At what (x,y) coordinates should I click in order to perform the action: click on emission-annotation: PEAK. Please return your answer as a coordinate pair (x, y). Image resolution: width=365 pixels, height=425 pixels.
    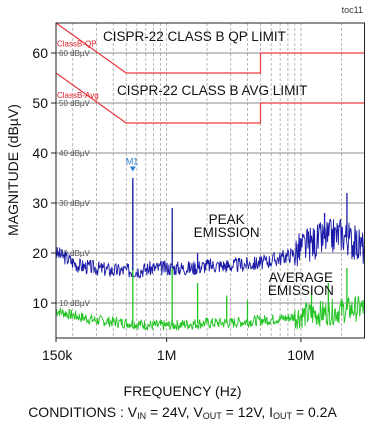
    Looking at the image, I should click on (227, 219).